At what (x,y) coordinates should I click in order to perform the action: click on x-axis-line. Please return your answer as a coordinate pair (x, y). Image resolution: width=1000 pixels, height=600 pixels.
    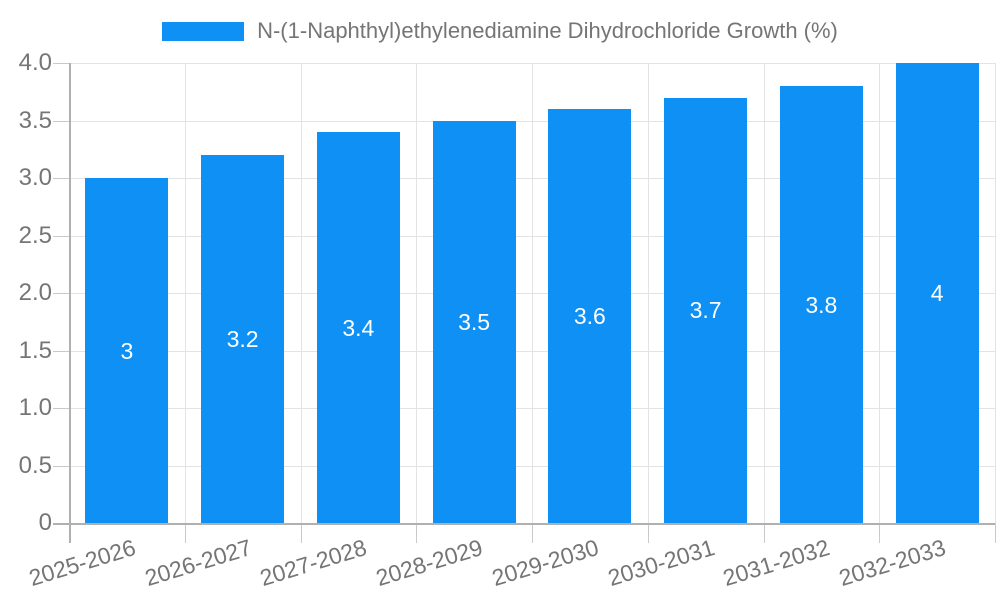
    Looking at the image, I should click on (524, 524).